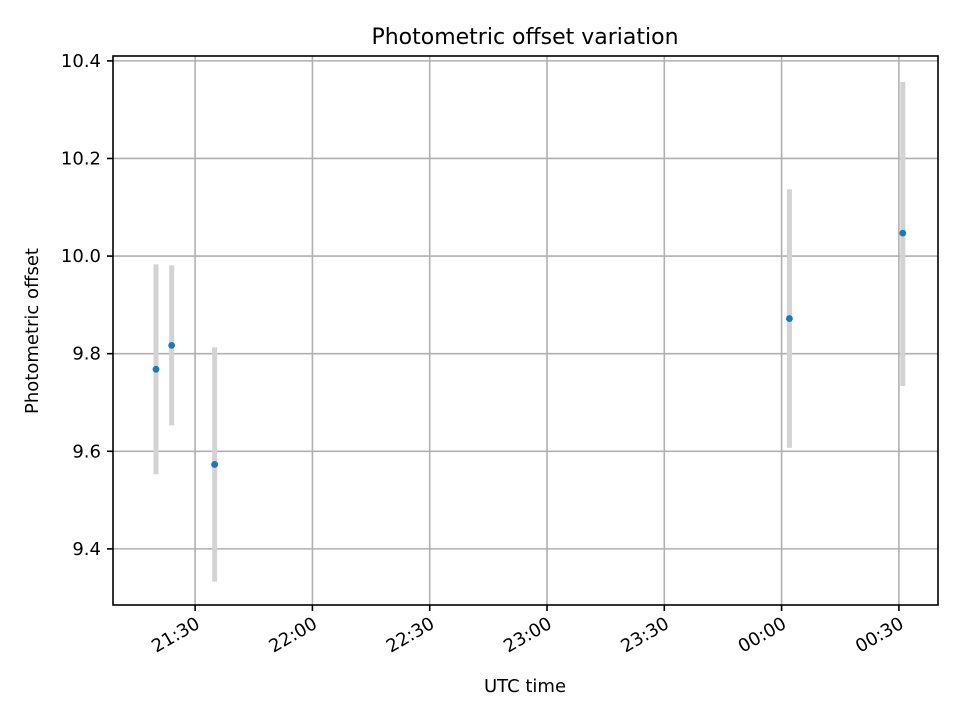 This screenshot has width=960, height=720. What do you see at coordinates (81, 61) in the screenshot?
I see `y-tick-label: 10.4` at bounding box center [81, 61].